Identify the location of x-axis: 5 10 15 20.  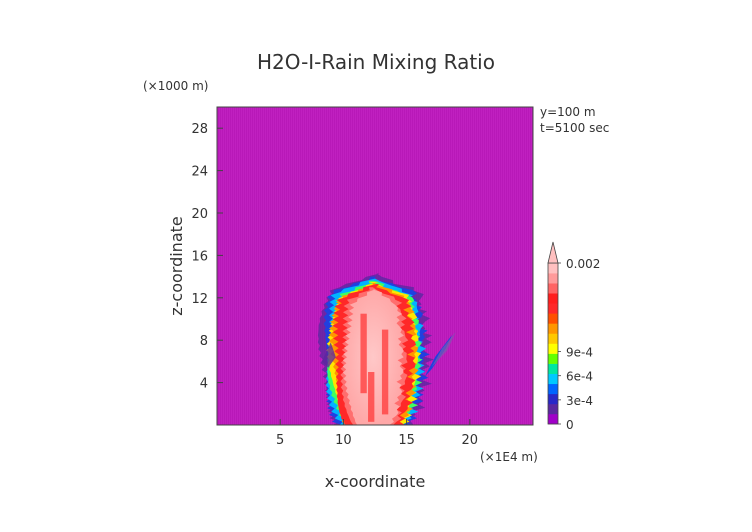
(377, 433).